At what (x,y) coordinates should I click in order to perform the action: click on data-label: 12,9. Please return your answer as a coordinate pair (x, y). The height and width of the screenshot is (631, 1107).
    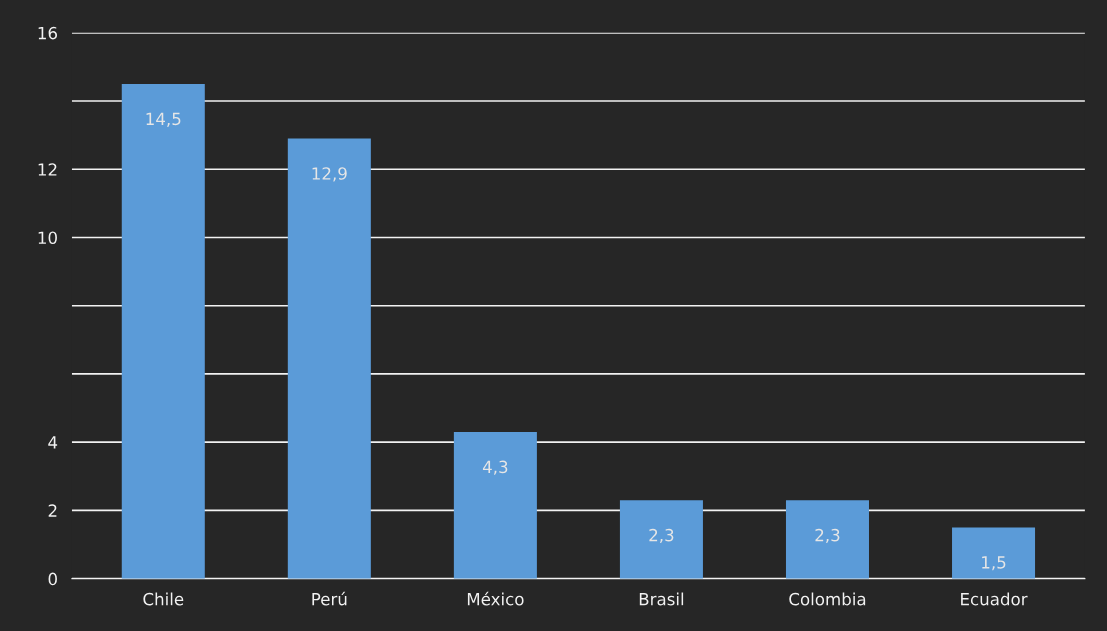
    Looking at the image, I should click on (329, 174).